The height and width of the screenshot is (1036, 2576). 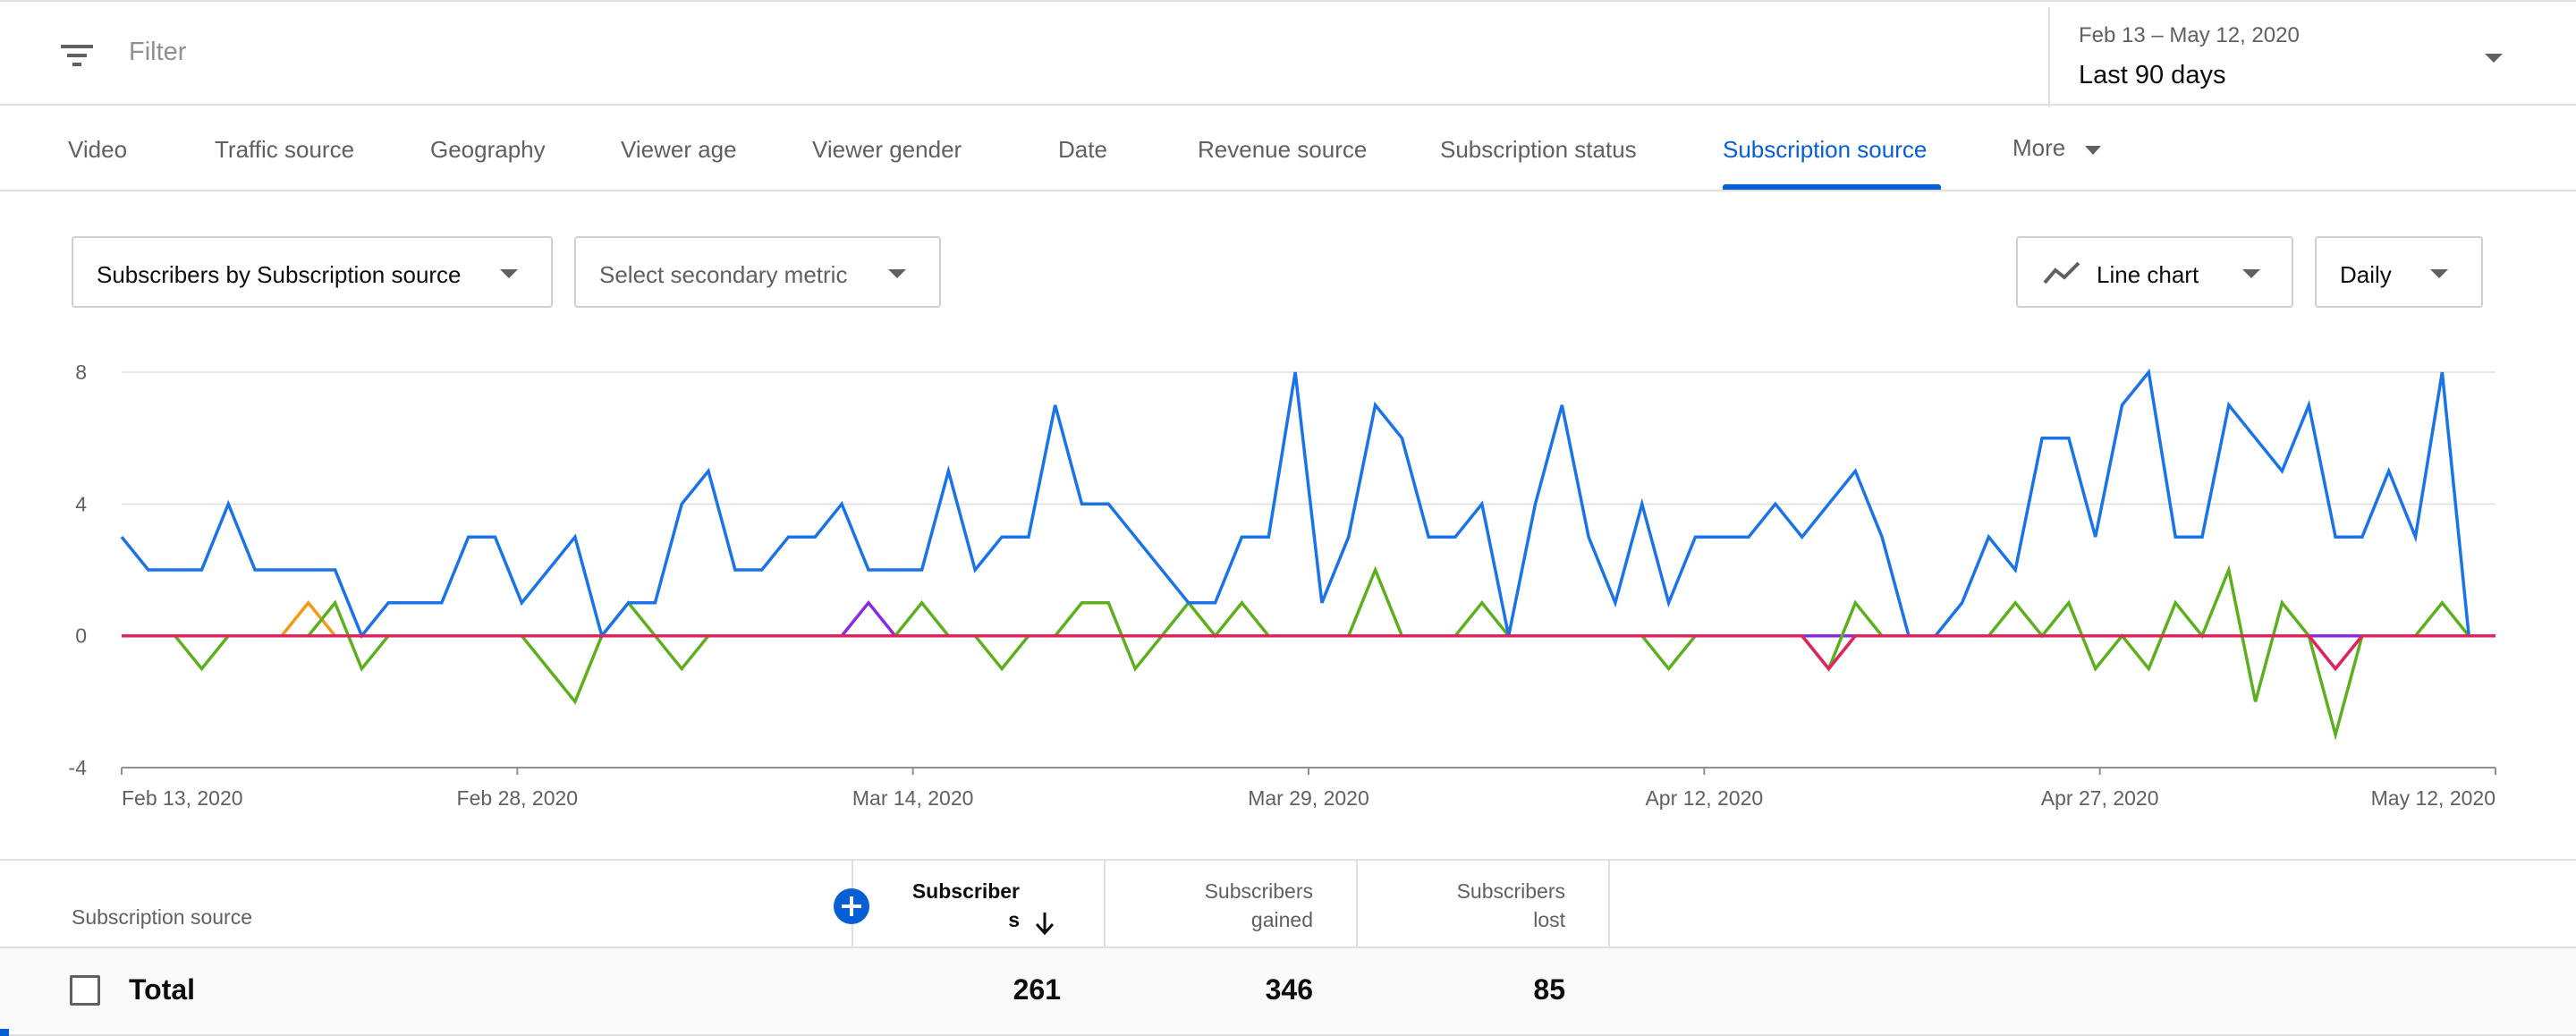 What do you see at coordinates (78, 767) in the screenshot?
I see `y-tick-label: -4` at bounding box center [78, 767].